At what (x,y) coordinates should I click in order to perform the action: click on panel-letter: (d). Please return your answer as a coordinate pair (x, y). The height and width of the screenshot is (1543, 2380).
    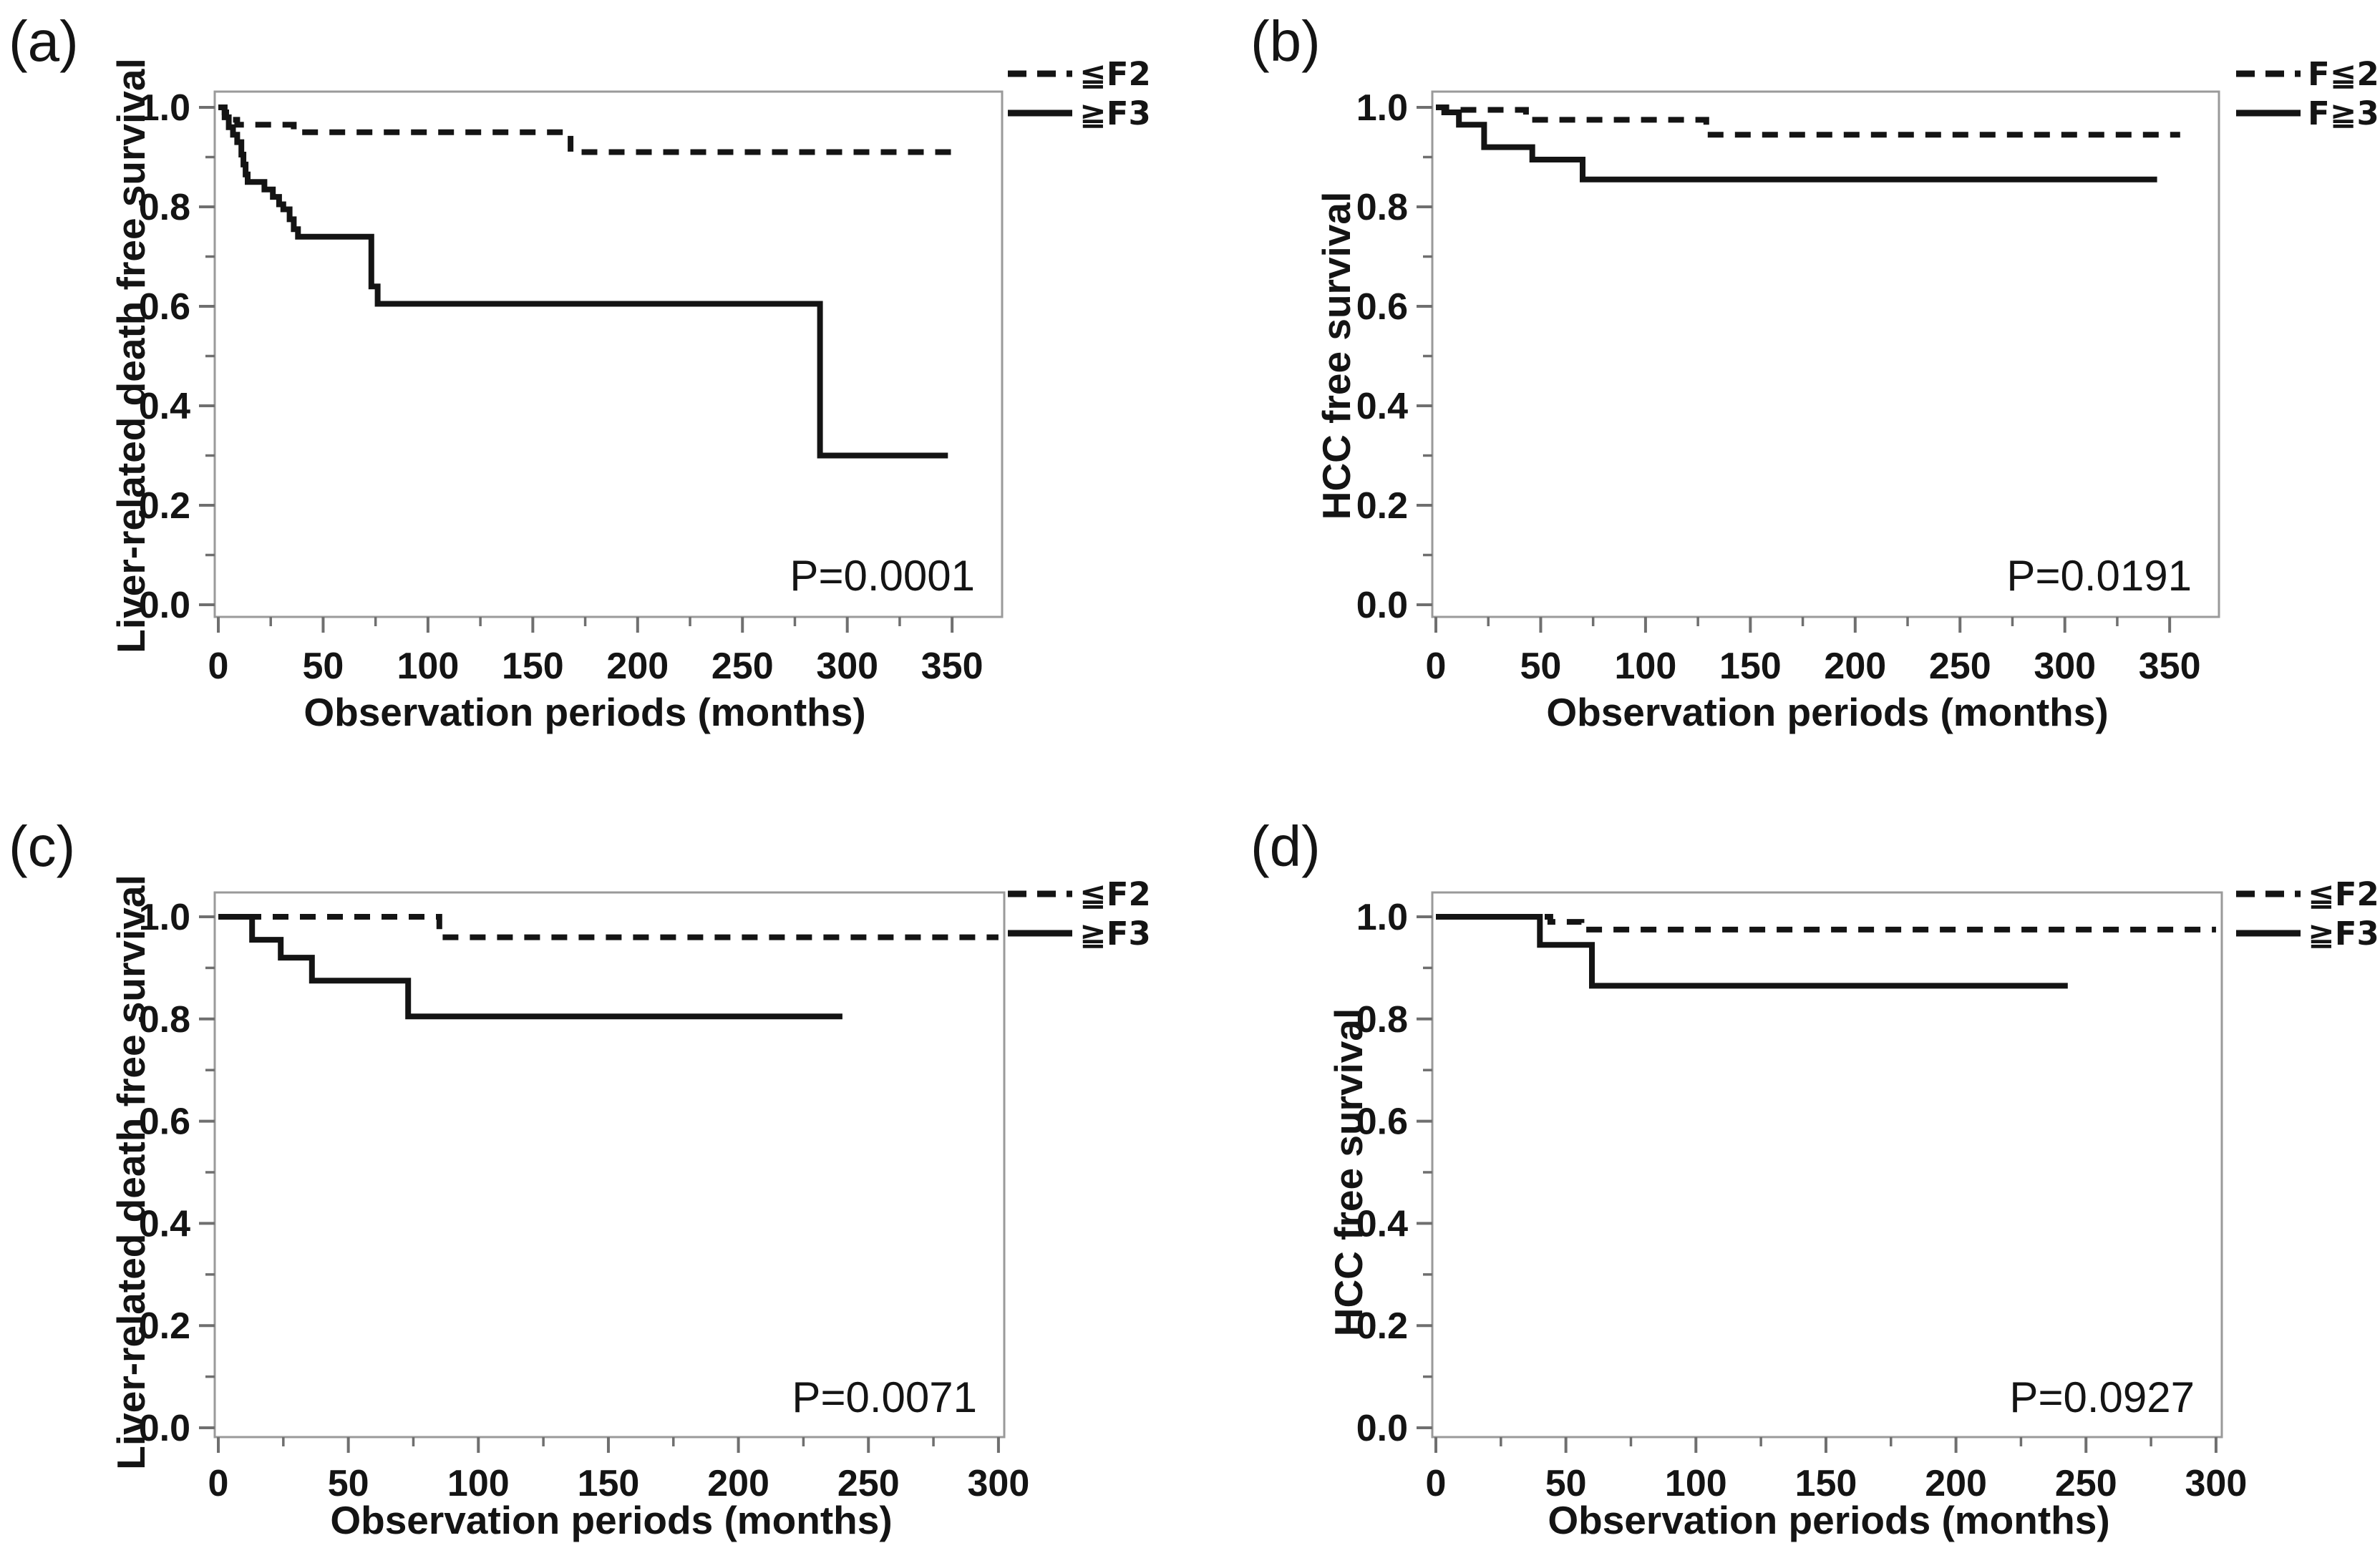
    Looking at the image, I should click on (1285, 846).